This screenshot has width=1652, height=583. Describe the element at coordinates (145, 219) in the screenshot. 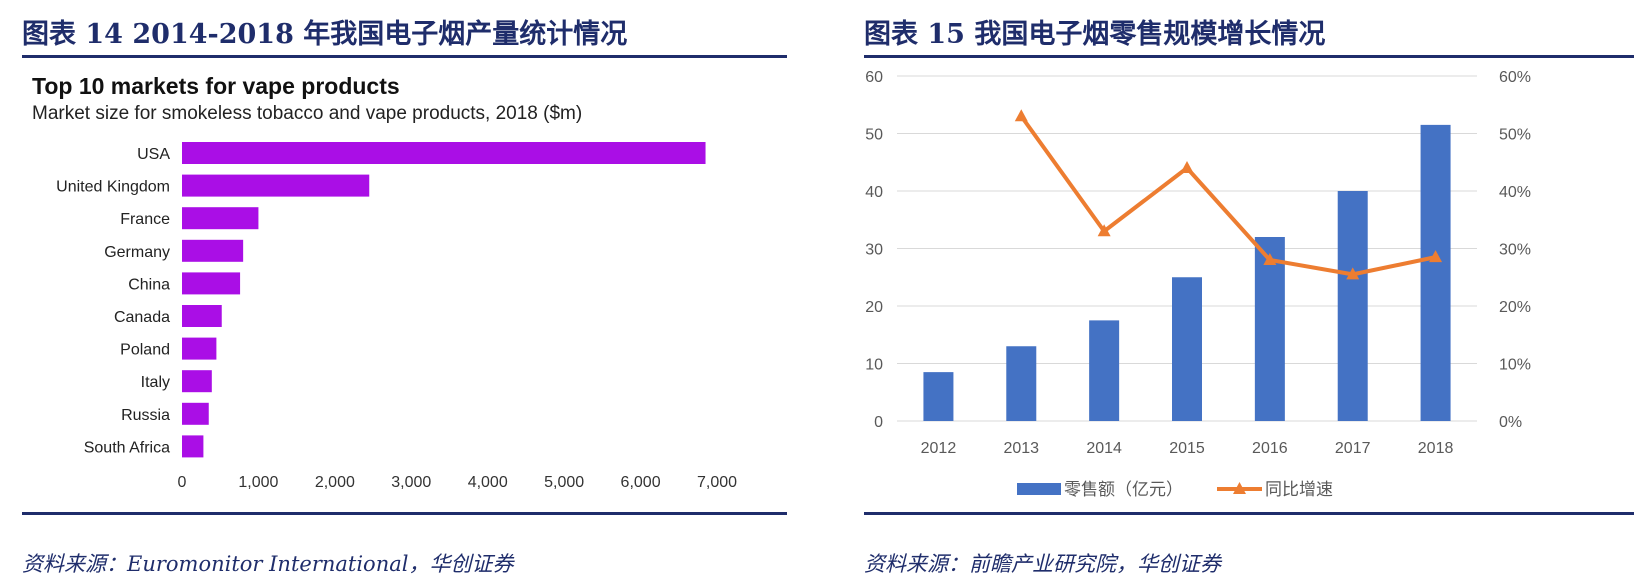

I see `category-label: France` at that location.